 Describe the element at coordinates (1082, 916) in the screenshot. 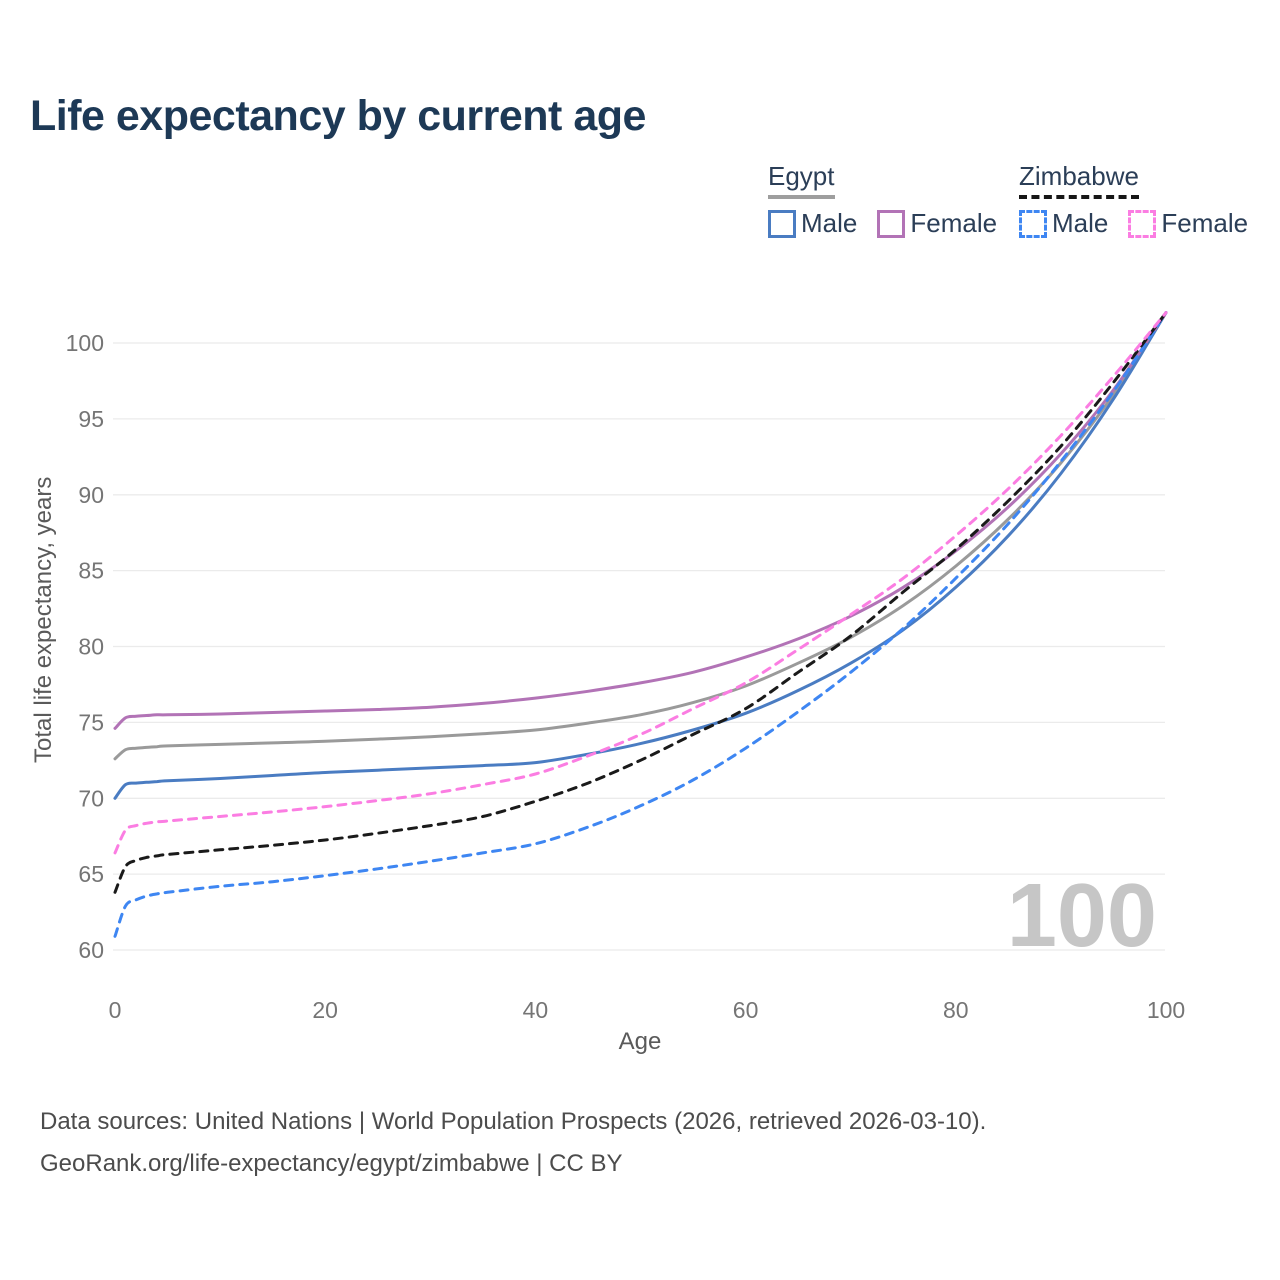

I see `current-age-watermark: 100` at that location.